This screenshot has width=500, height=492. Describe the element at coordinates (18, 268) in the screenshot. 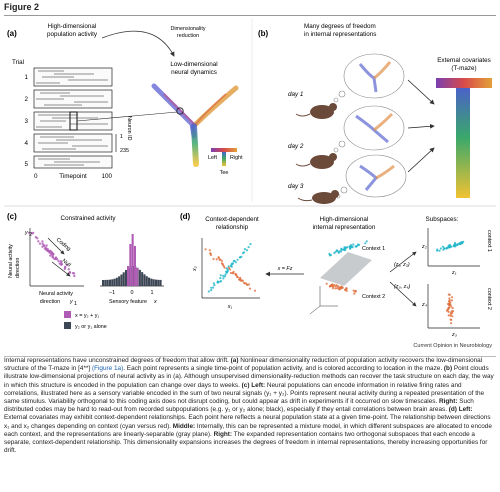

I see `scatter-y-label-2: direction` at that location.